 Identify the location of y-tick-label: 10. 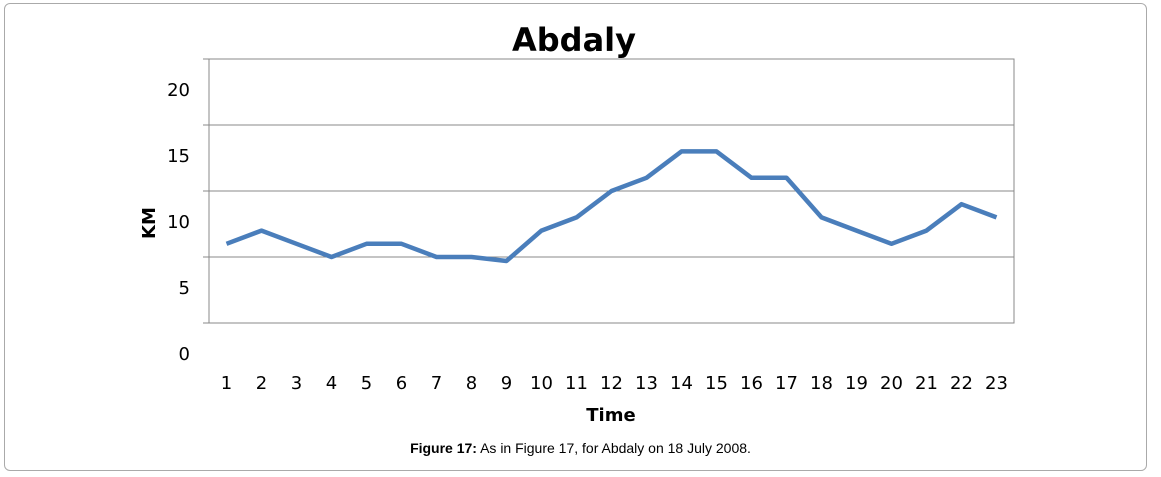
(178, 222).